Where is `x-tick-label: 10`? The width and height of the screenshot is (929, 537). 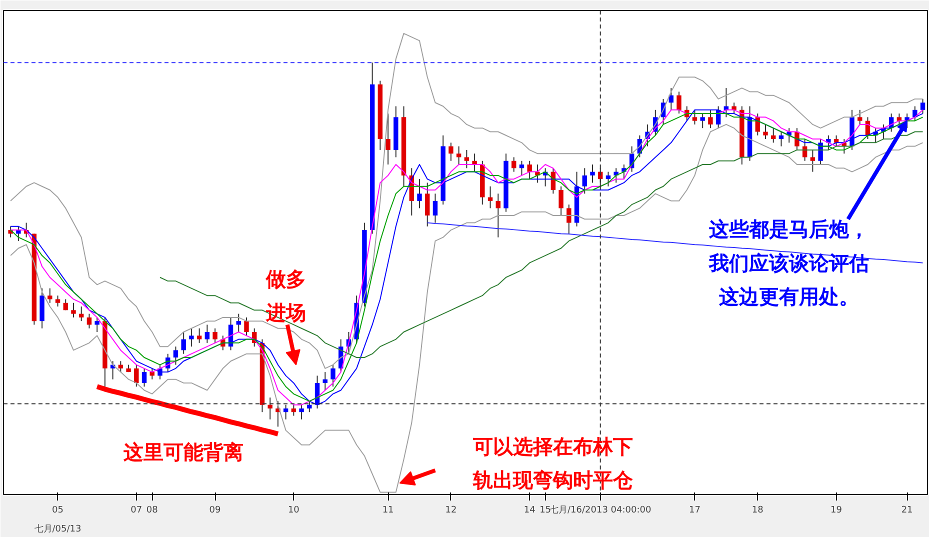
x-tick-label: 10 is located at coordinates (294, 511).